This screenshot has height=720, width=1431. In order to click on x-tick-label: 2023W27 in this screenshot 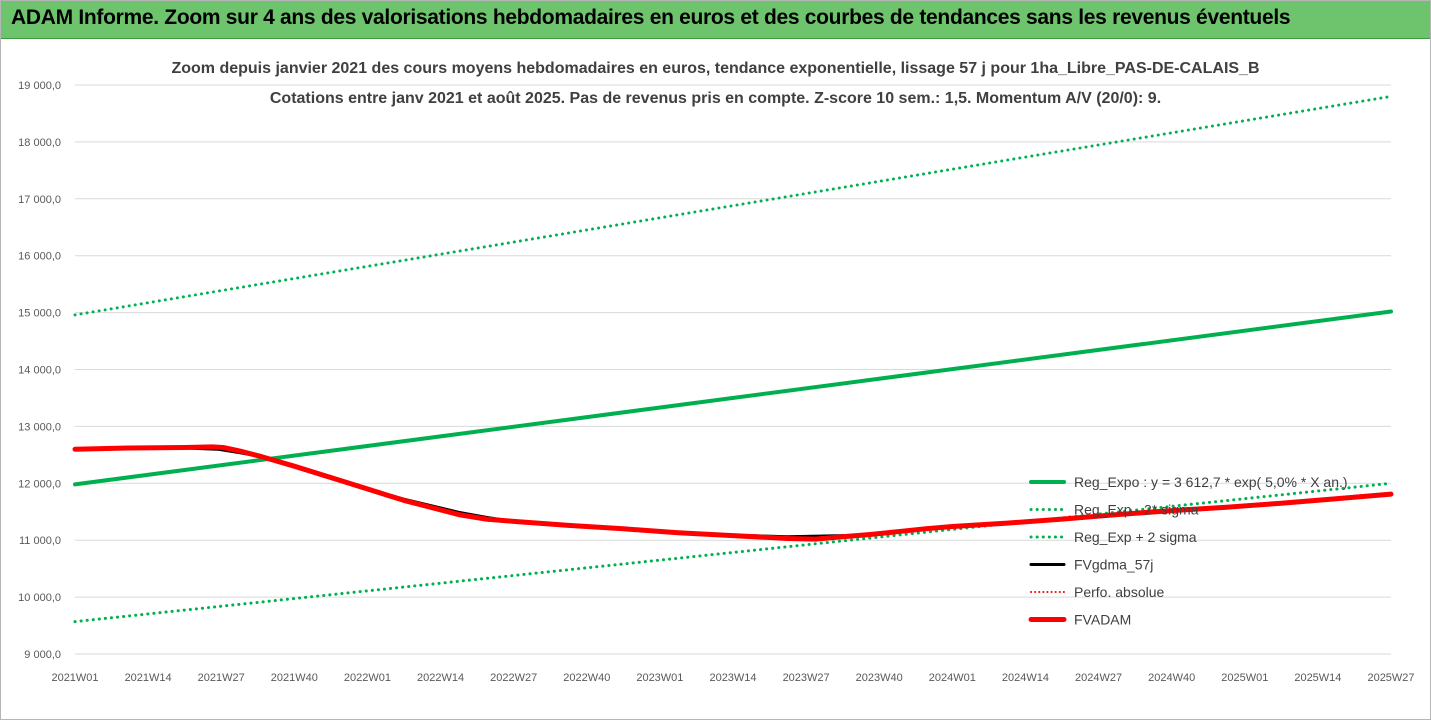, I will do `click(806, 678)`.